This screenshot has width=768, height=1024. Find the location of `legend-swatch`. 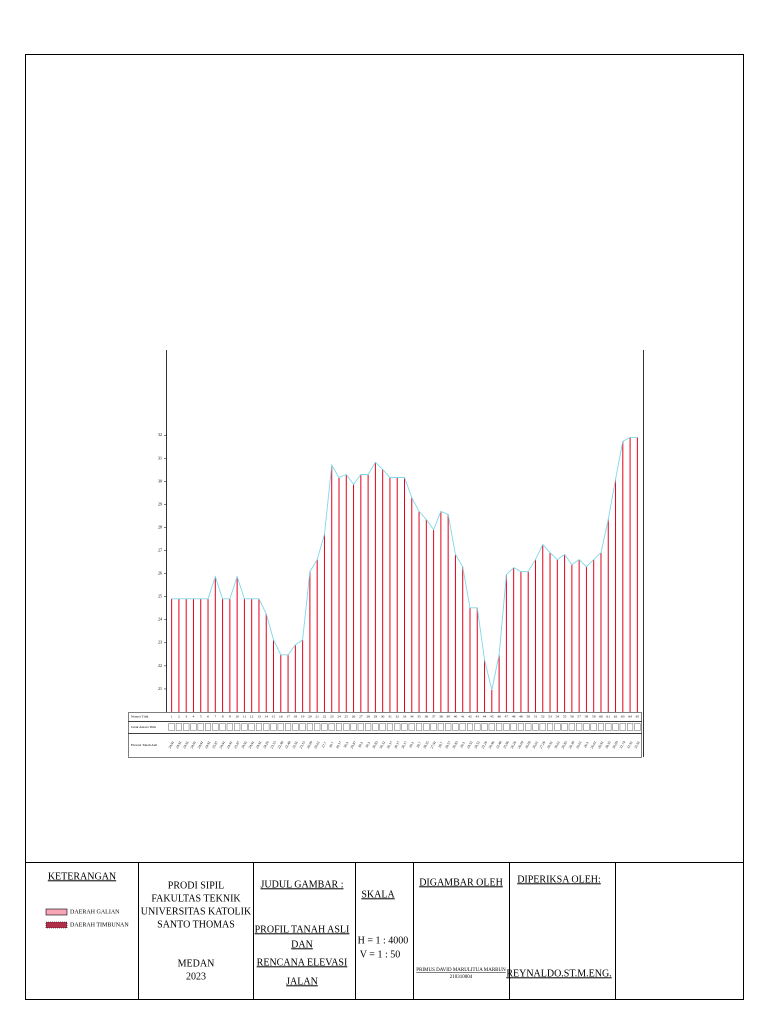

legend-swatch is located at coordinates (56, 925).